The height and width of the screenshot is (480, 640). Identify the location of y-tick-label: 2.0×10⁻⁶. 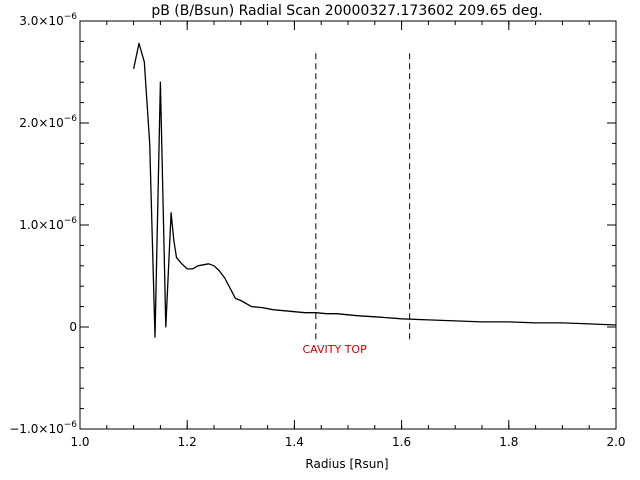
(48, 122).